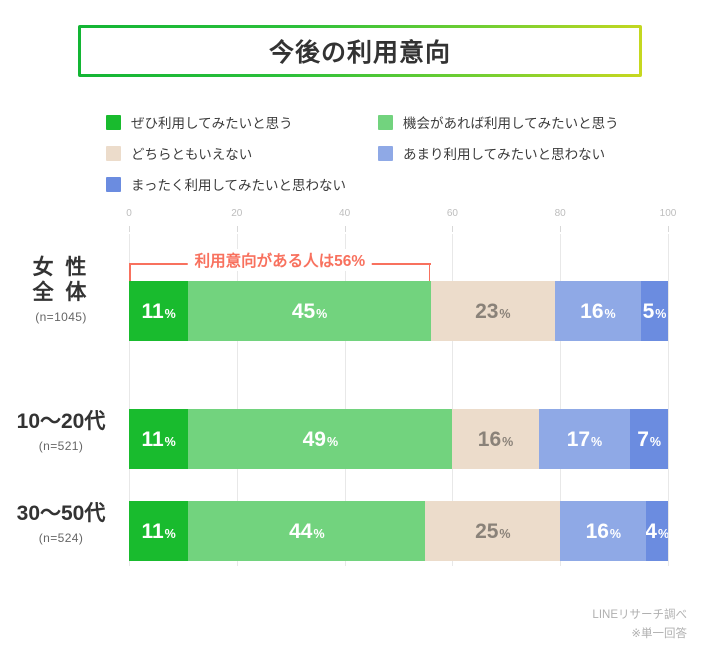 Image resolution: width=720 pixels, height=666 pixels. What do you see at coordinates (212, 123) in the screenshot?
I see `legend-label-0: ぜひ利用してみたいと思う` at bounding box center [212, 123].